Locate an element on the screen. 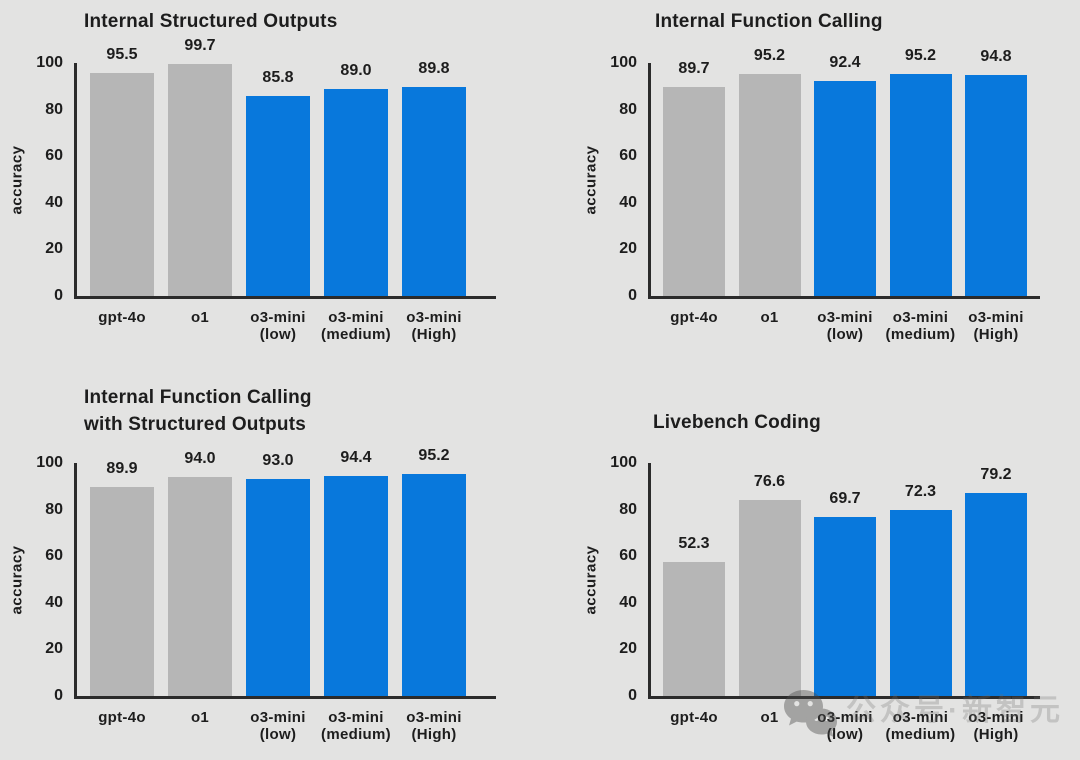 The image size is (1080, 760). bar-value-label: 76.6 is located at coordinates (769, 482).